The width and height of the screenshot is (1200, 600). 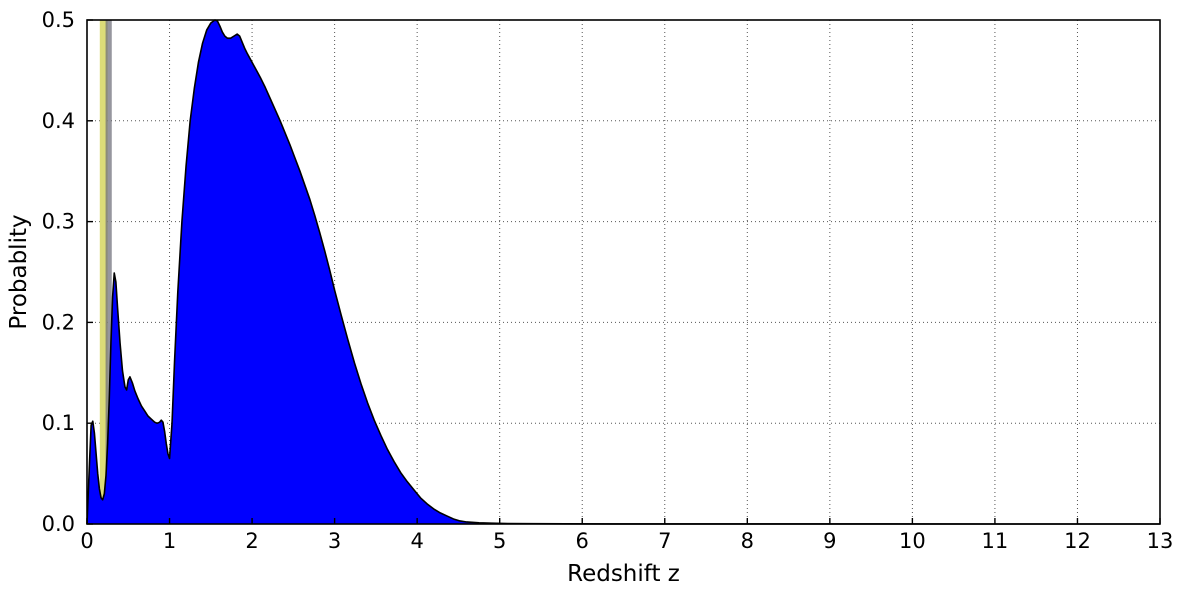 What do you see at coordinates (664, 541) in the screenshot?
I see `x-tick-label: 7` at bounding box center [664, 541].